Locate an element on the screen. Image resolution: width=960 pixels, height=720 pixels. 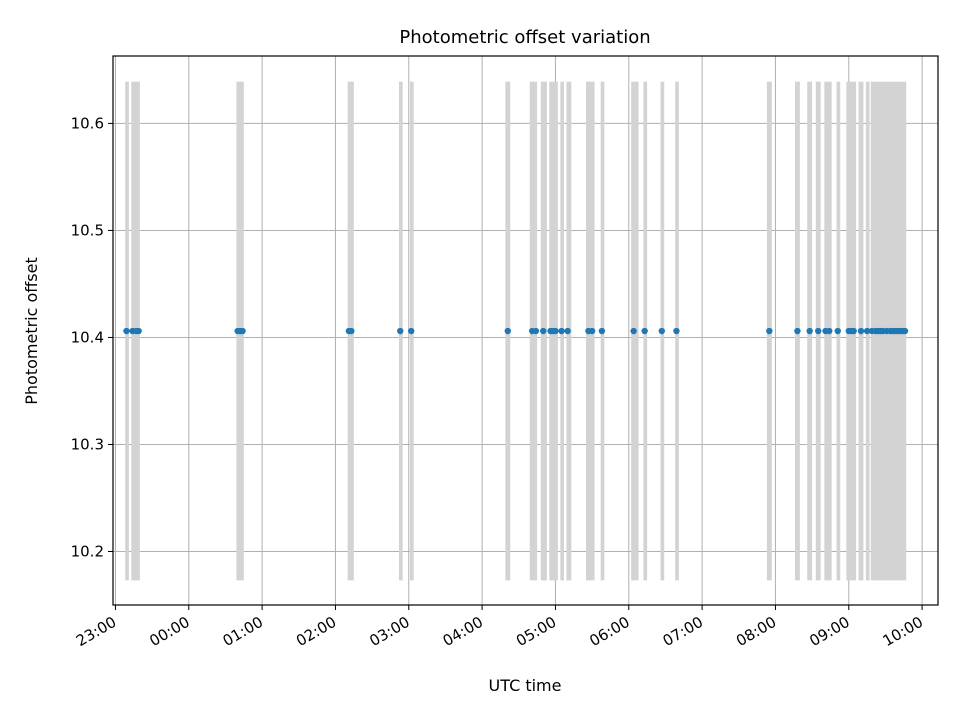
y-tick-label: 10.5 is located at coordinates (87, 230).